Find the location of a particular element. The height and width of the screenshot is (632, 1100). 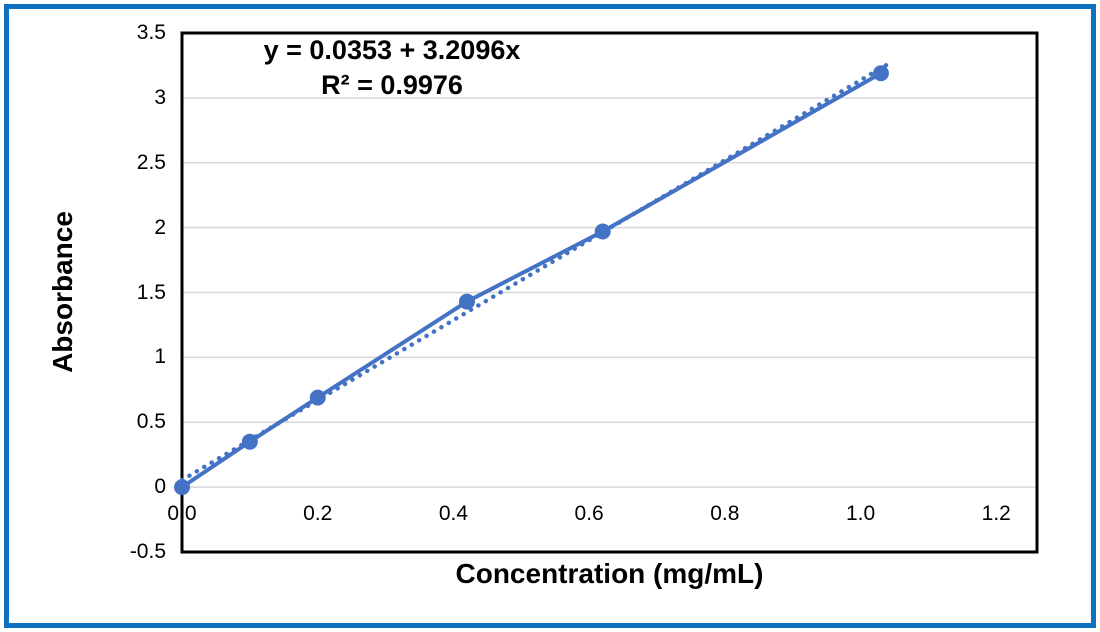

x-axis-tick-label: 0.4 is located at coordinates (453, 513).